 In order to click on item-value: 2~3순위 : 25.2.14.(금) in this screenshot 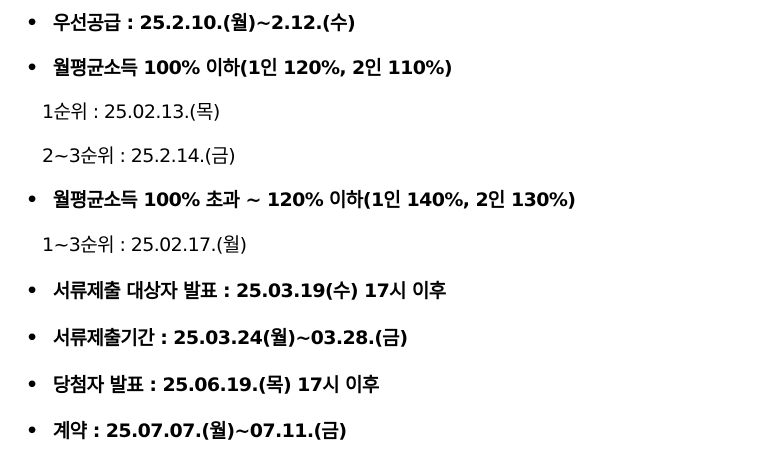, I will do `click(139, 156)`.